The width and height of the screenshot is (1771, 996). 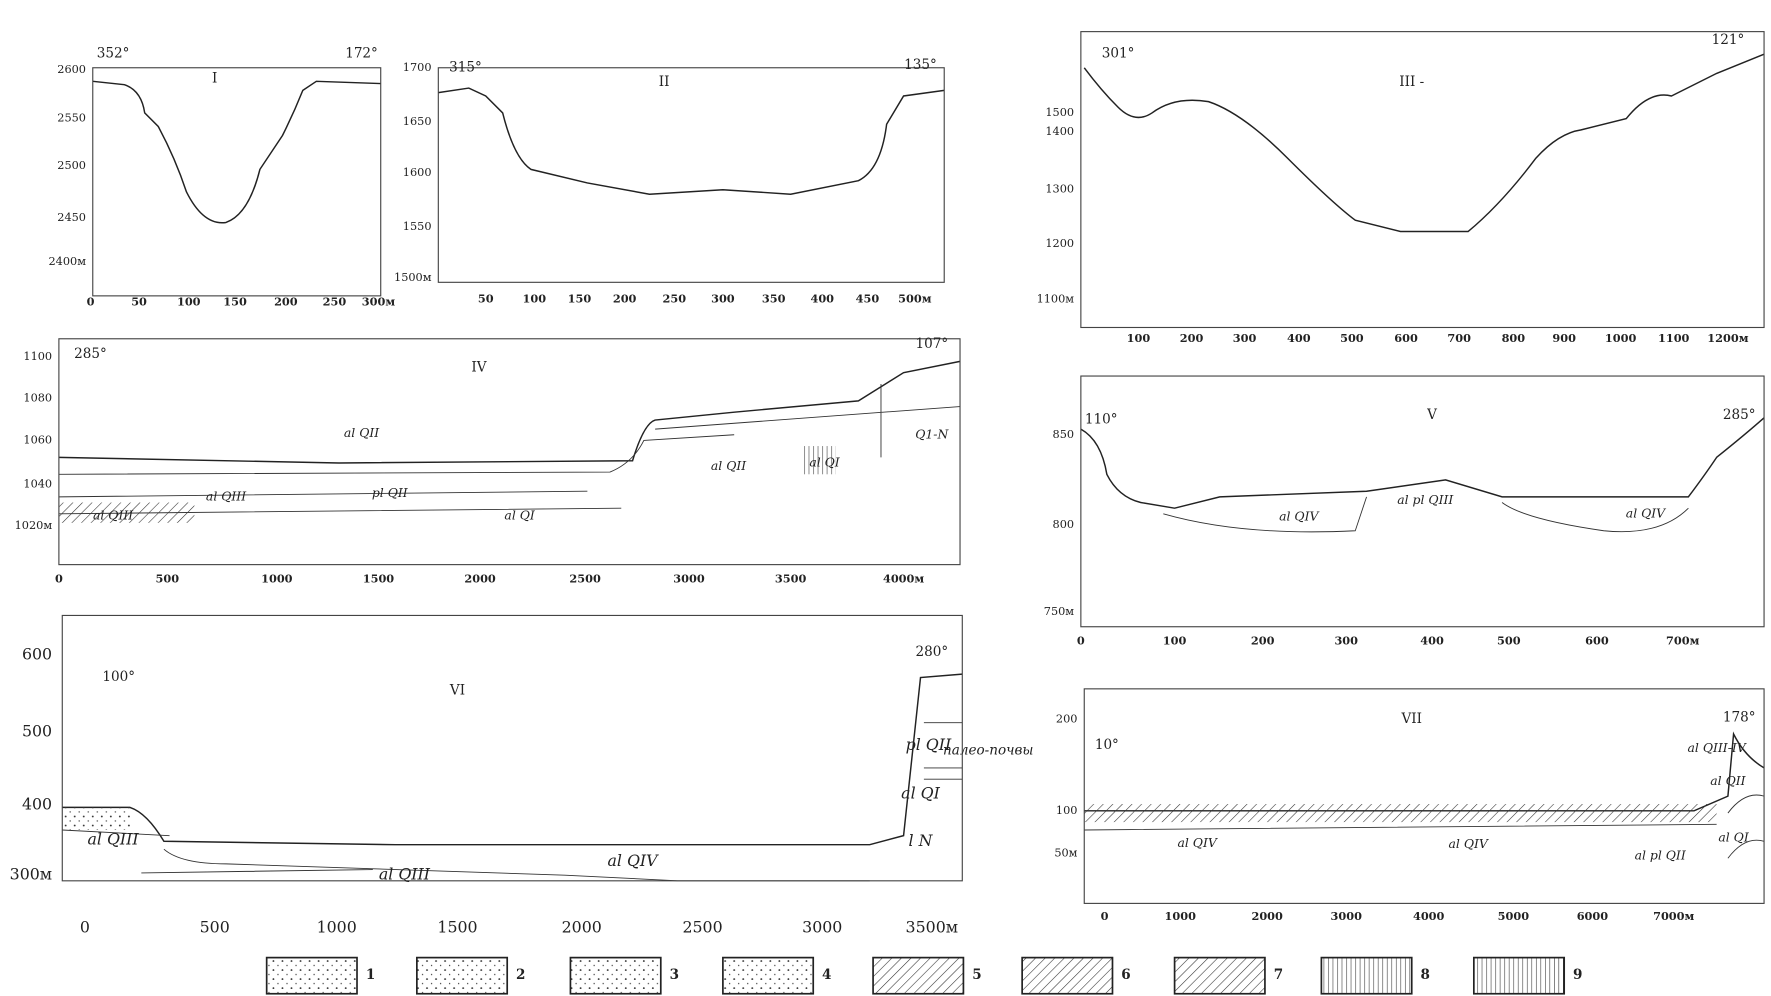 I want to click on y-tick-label: 100, so click(x=1067, y=810).